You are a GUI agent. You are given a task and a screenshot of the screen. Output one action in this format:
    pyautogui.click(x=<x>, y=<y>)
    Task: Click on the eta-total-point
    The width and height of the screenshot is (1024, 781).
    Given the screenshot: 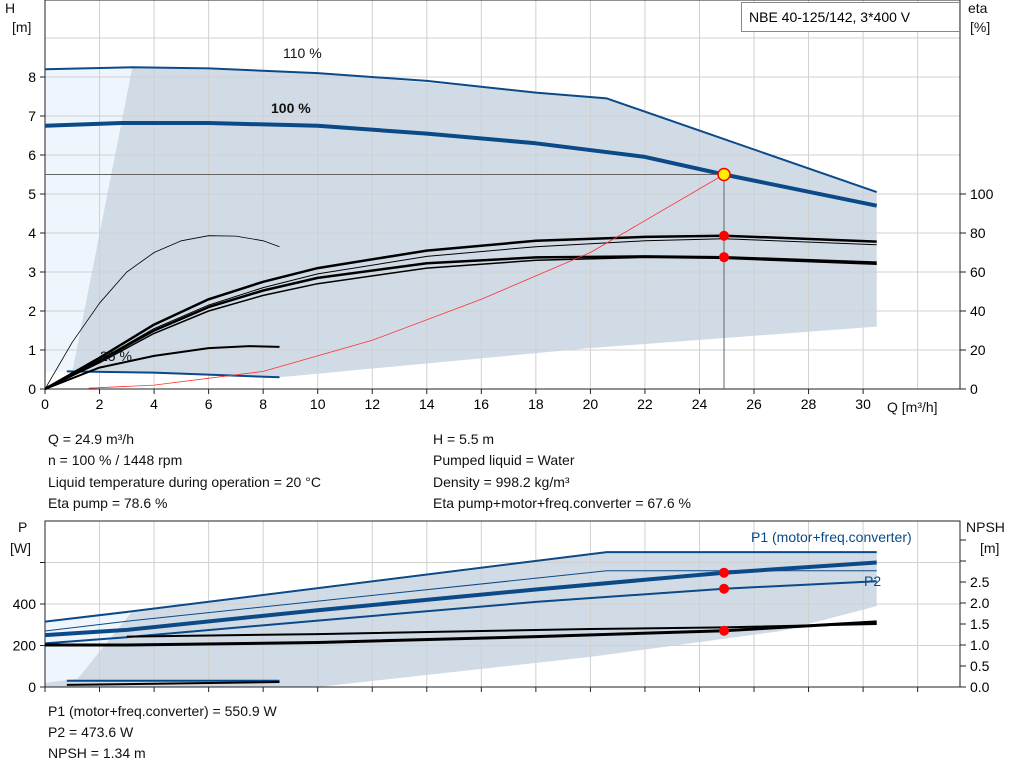 What is the action you would take?
    pyautogui.click(x=724, y=257)
    